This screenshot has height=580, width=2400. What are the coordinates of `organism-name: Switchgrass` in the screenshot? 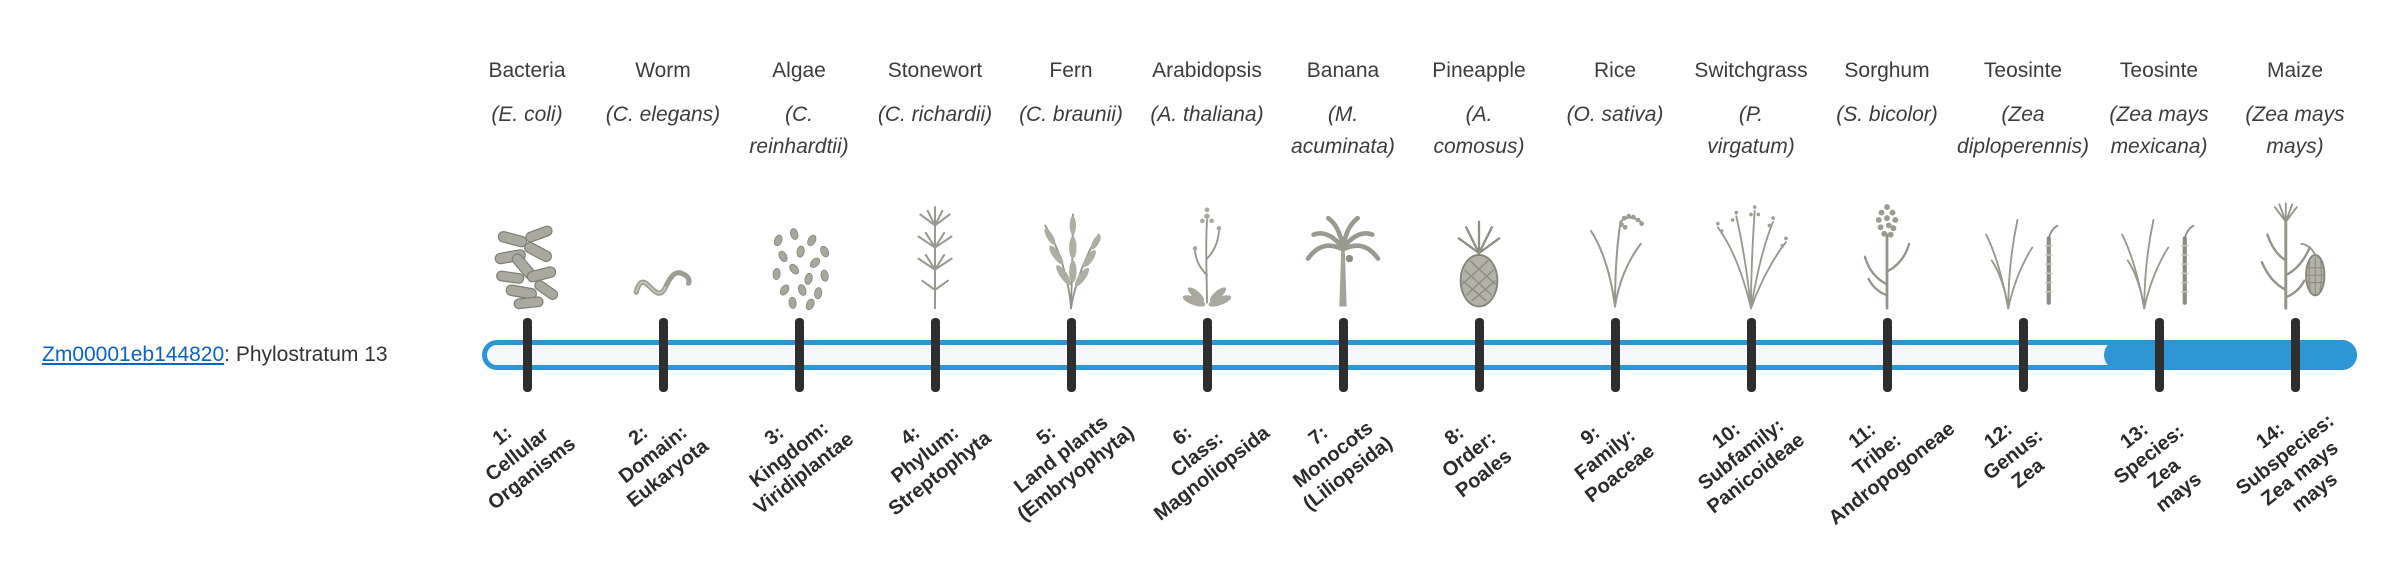 It's located at (1751, 70).